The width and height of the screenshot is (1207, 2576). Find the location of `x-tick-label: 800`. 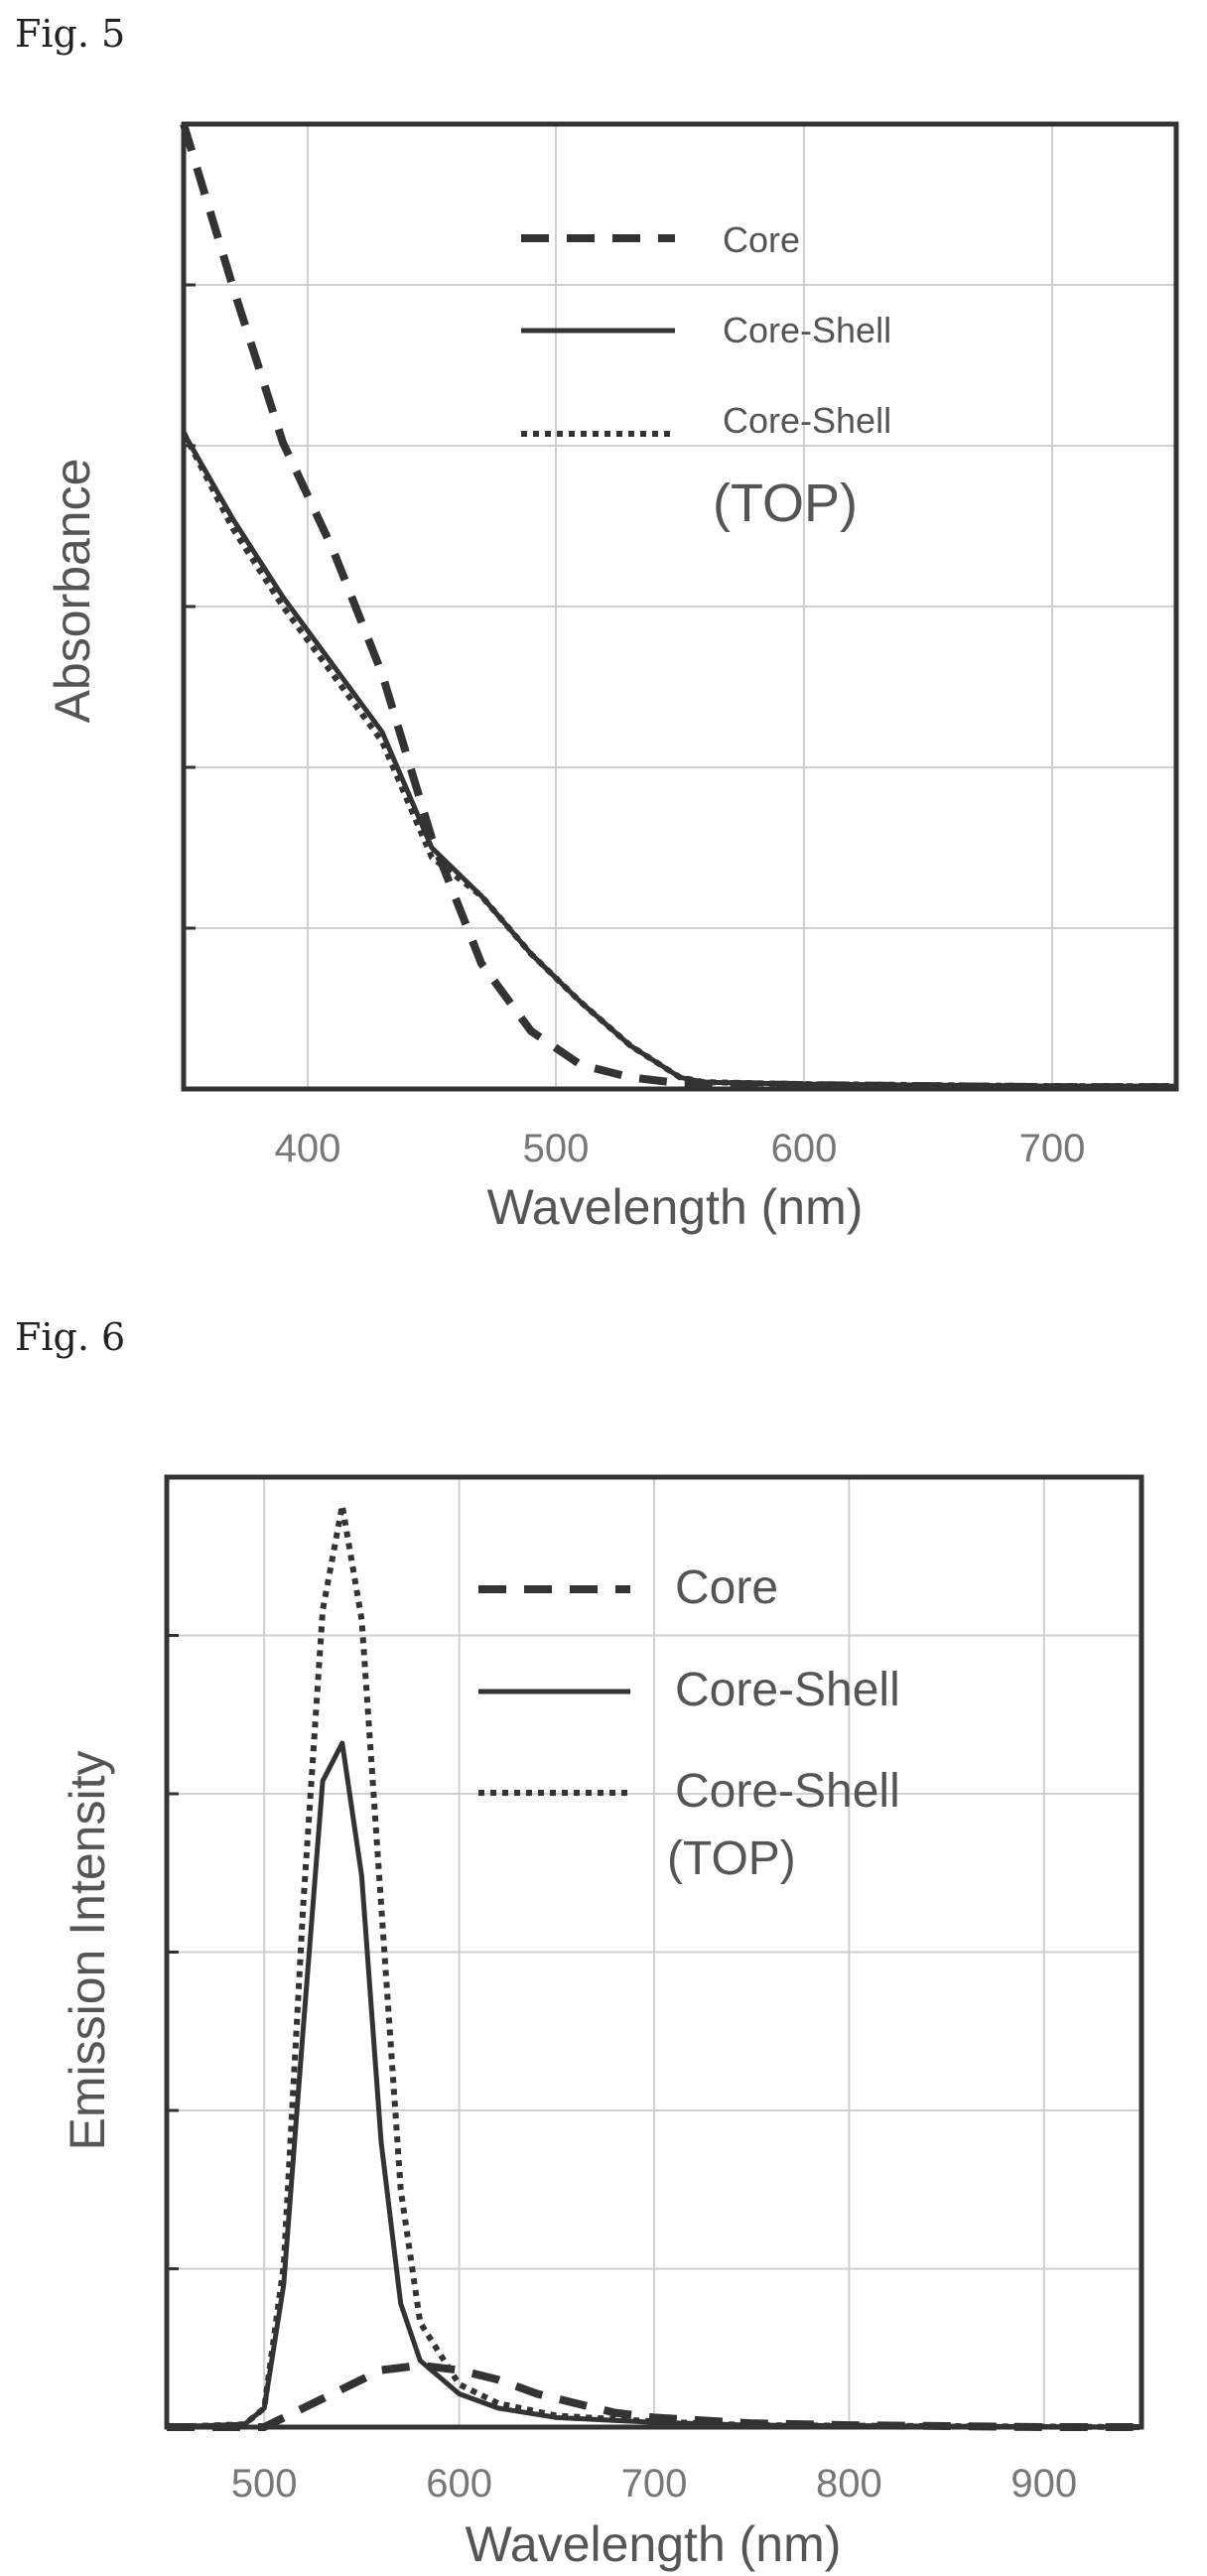

x-tick-label: 800 is located at coordinates (849, 2484).